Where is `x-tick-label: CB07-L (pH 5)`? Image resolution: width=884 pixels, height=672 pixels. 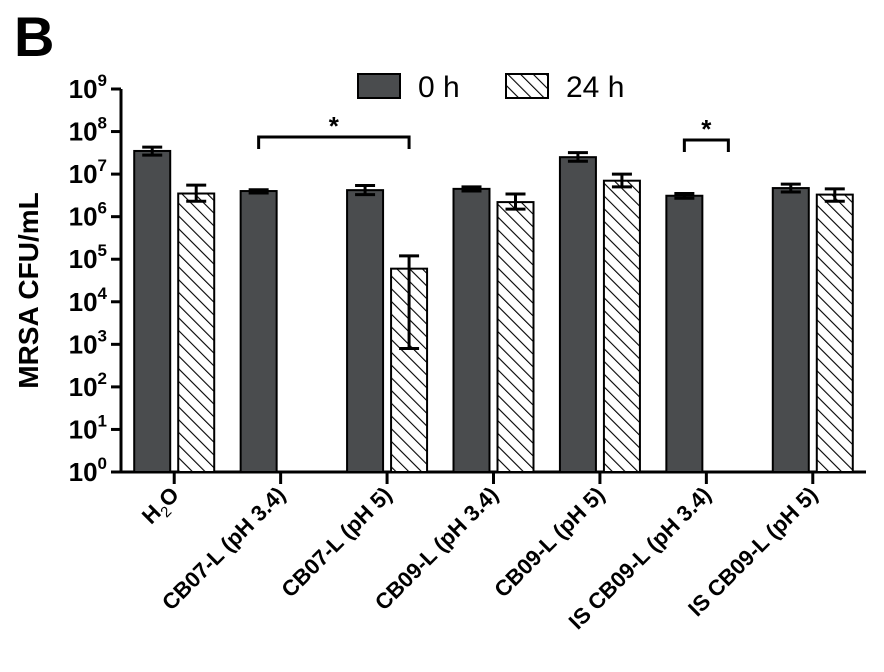
x-tick-label: CB07-L (pH 5) is located at coordinates (336, 542).